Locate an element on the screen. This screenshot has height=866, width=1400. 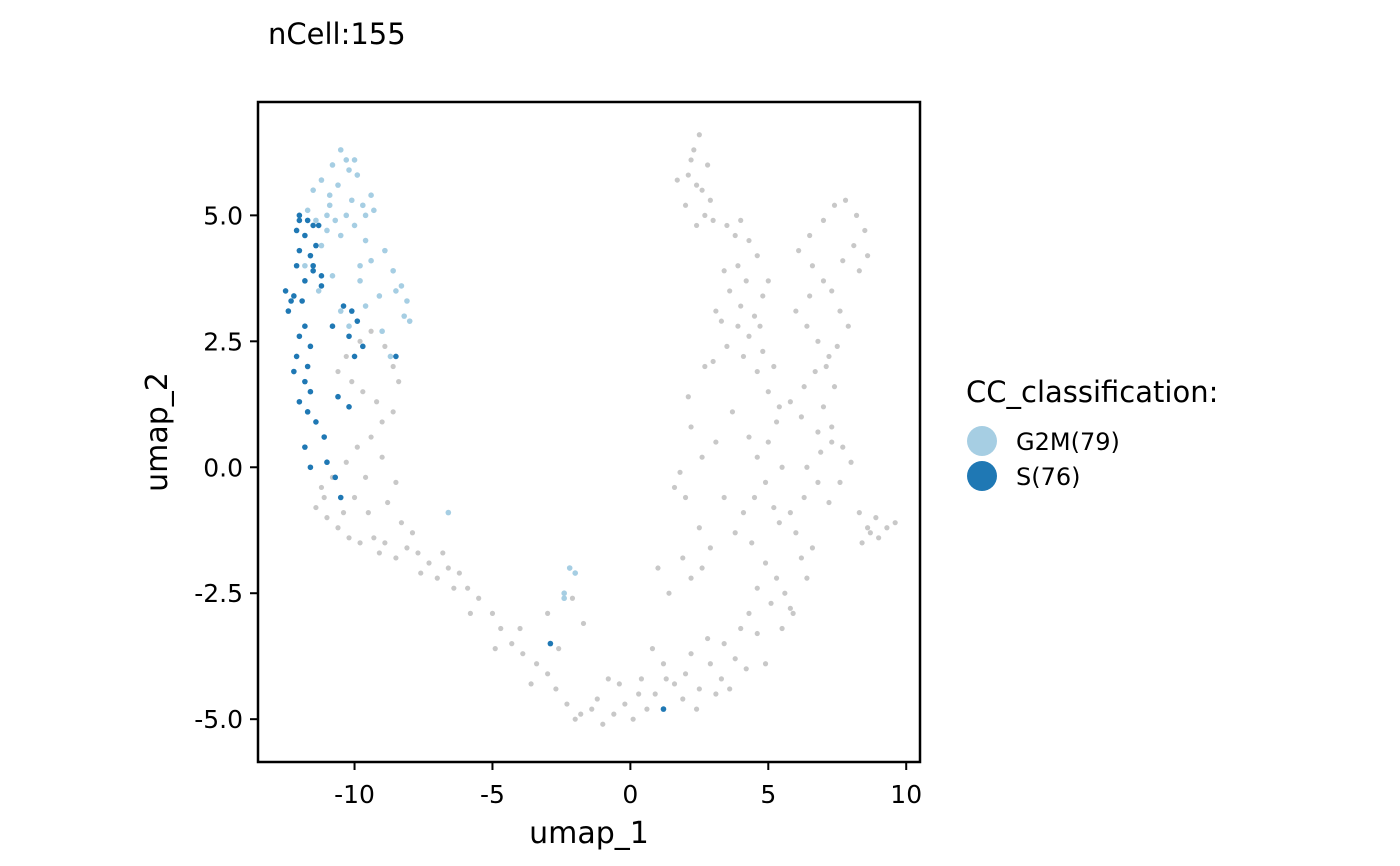
x-tick-label: 5 is located at coordinates (768, 794).